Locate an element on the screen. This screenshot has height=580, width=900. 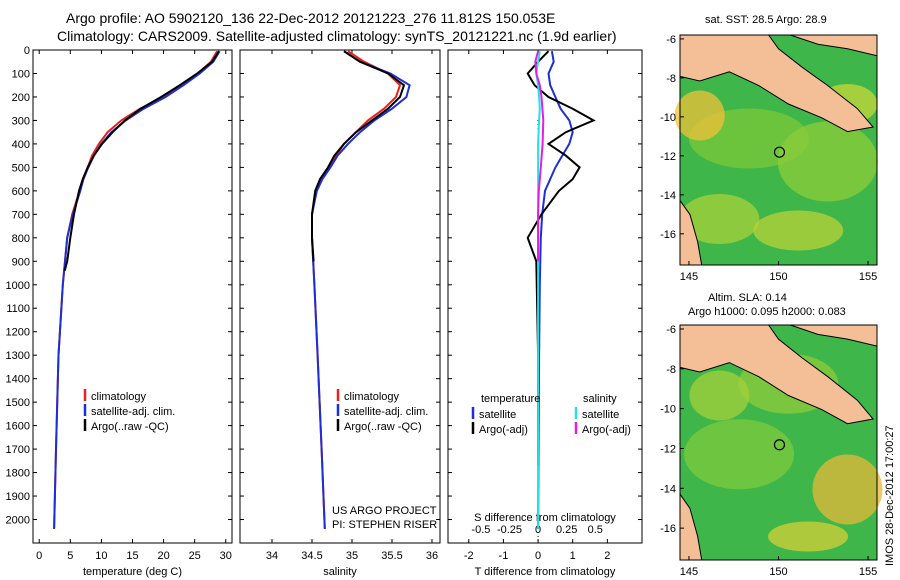
land-new-guinea is located at coordinates (777, 83).